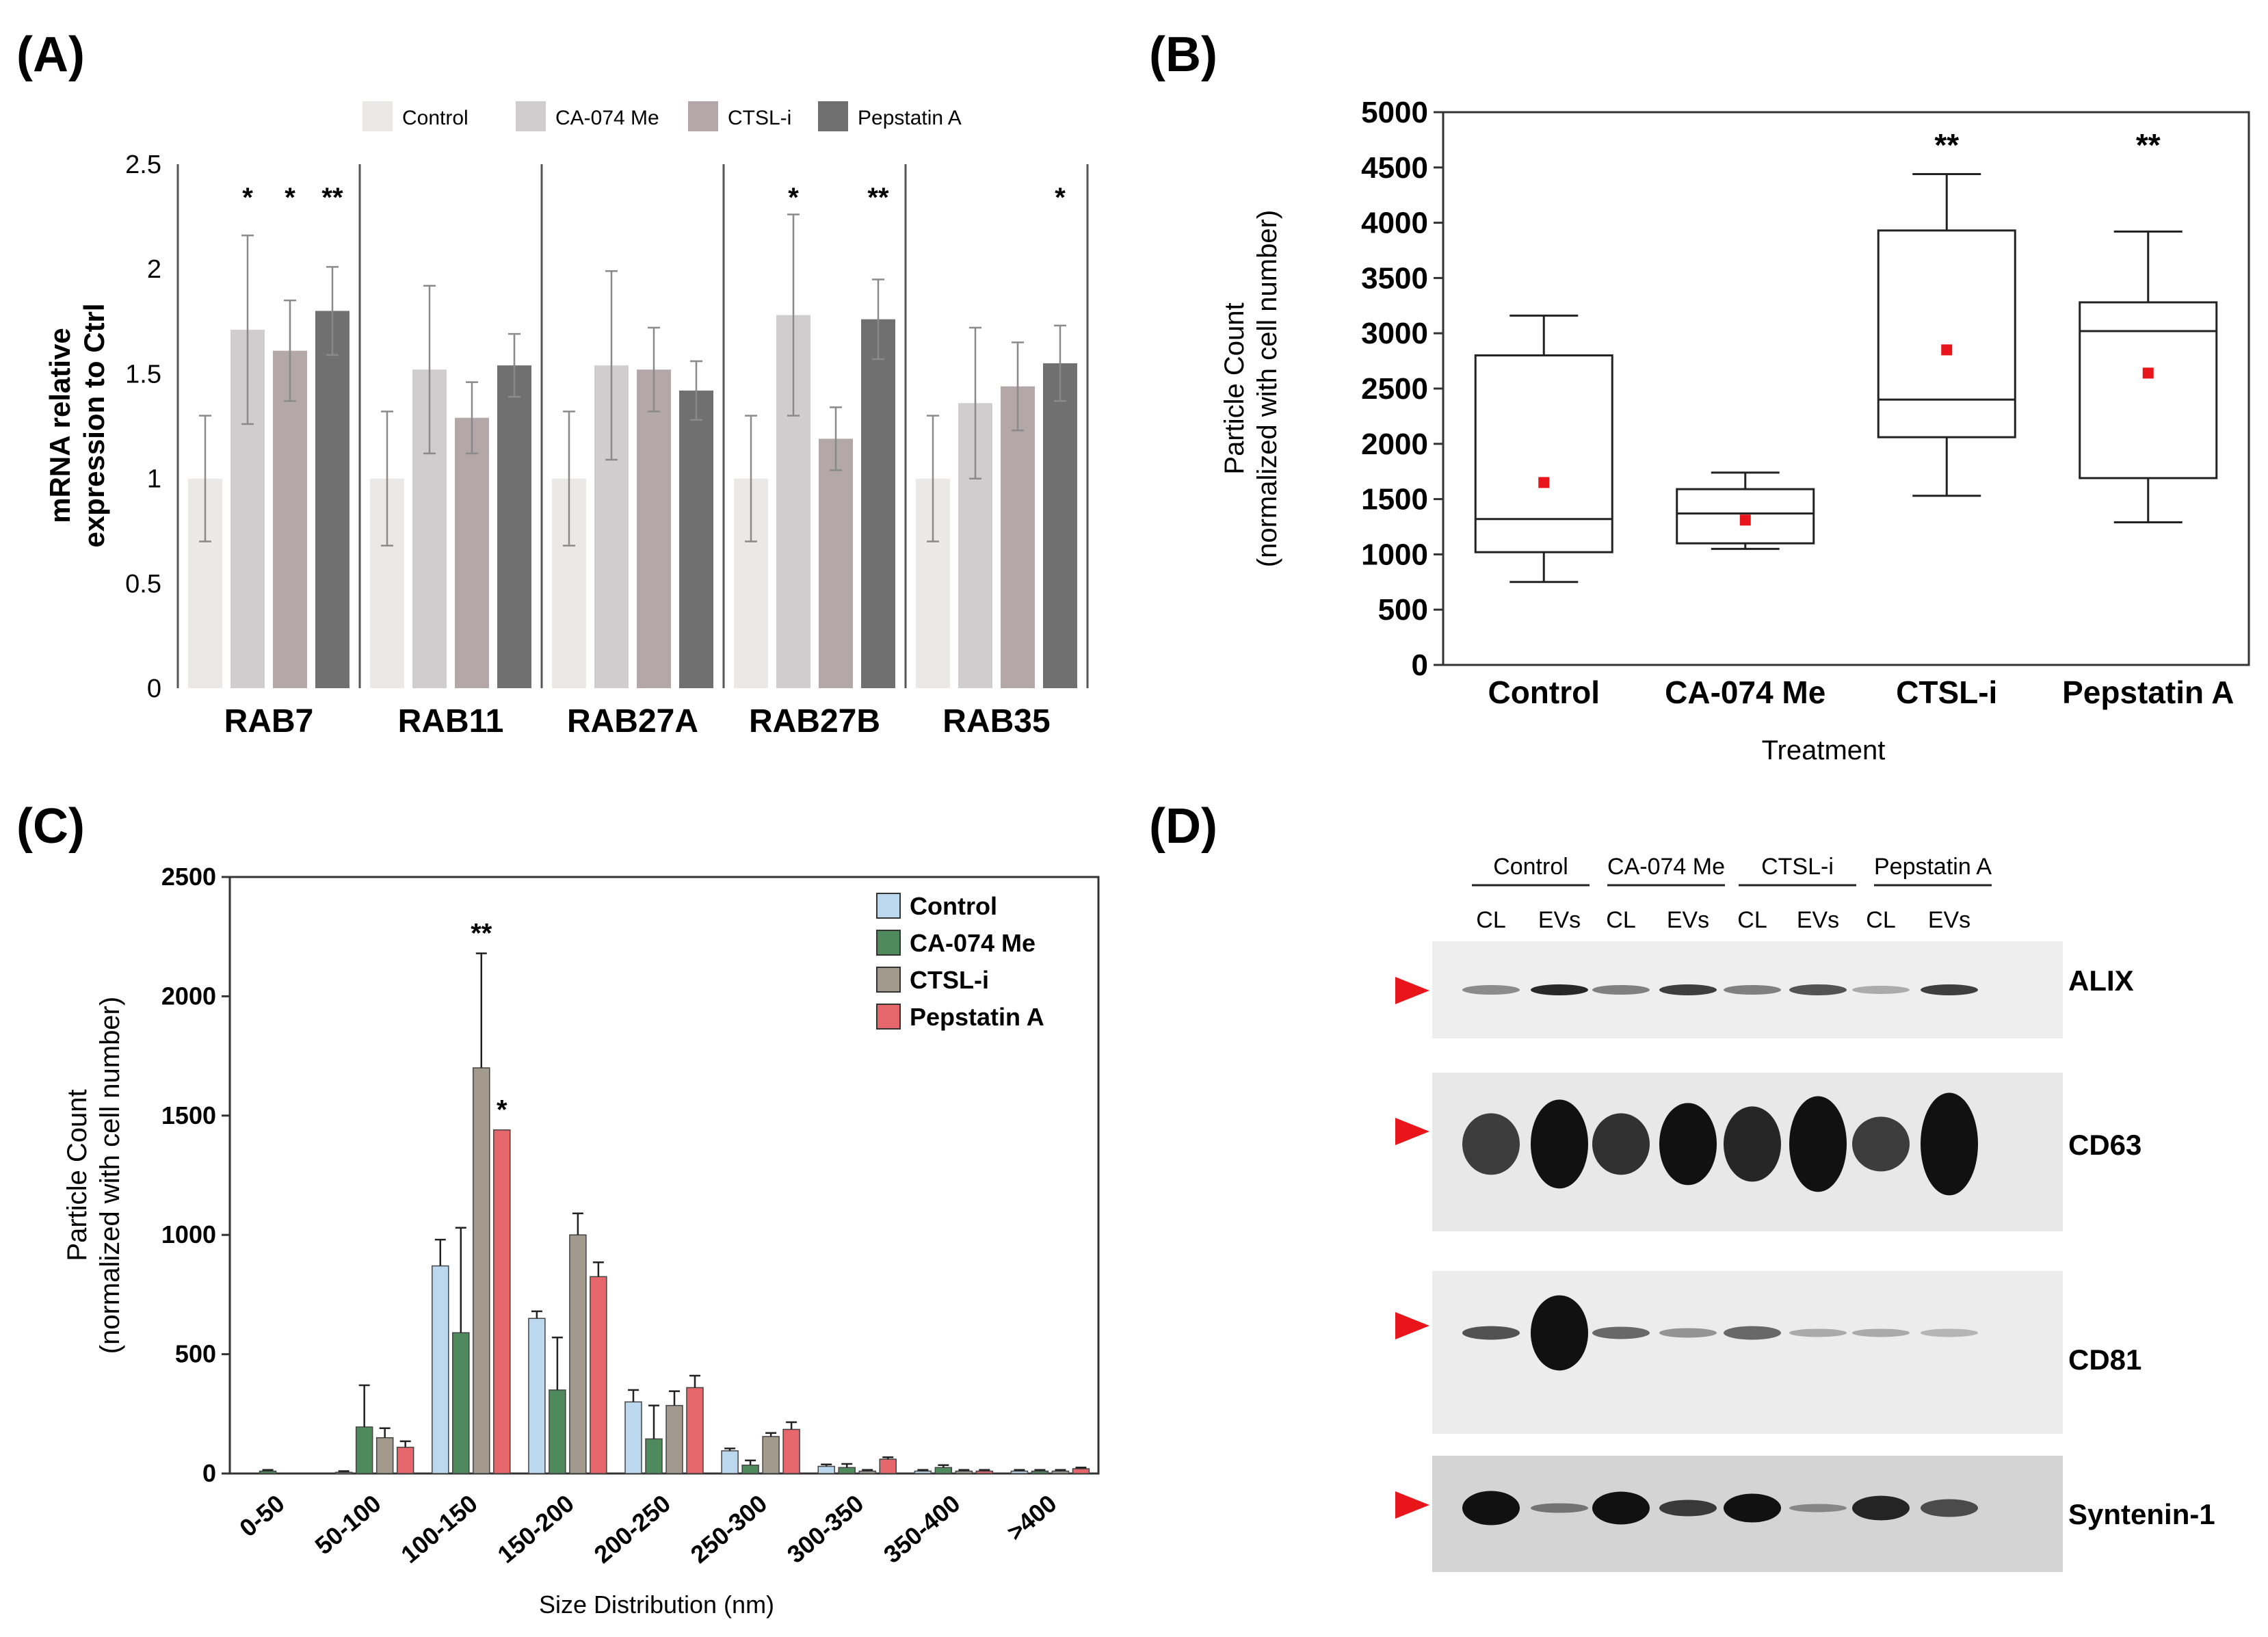 The image size is (2268, 1637). Describe the element at coordinates (632, 461) in the screenshot. I see `panel-a-bars: RAB7 RAB11 RAB27A RAB27B RAB35* * ** * ** *` at that location.